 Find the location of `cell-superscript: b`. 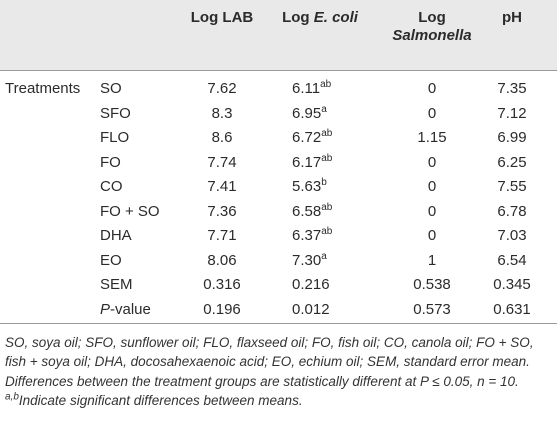

cell-superscript: b is located at coordinates (324, 182).